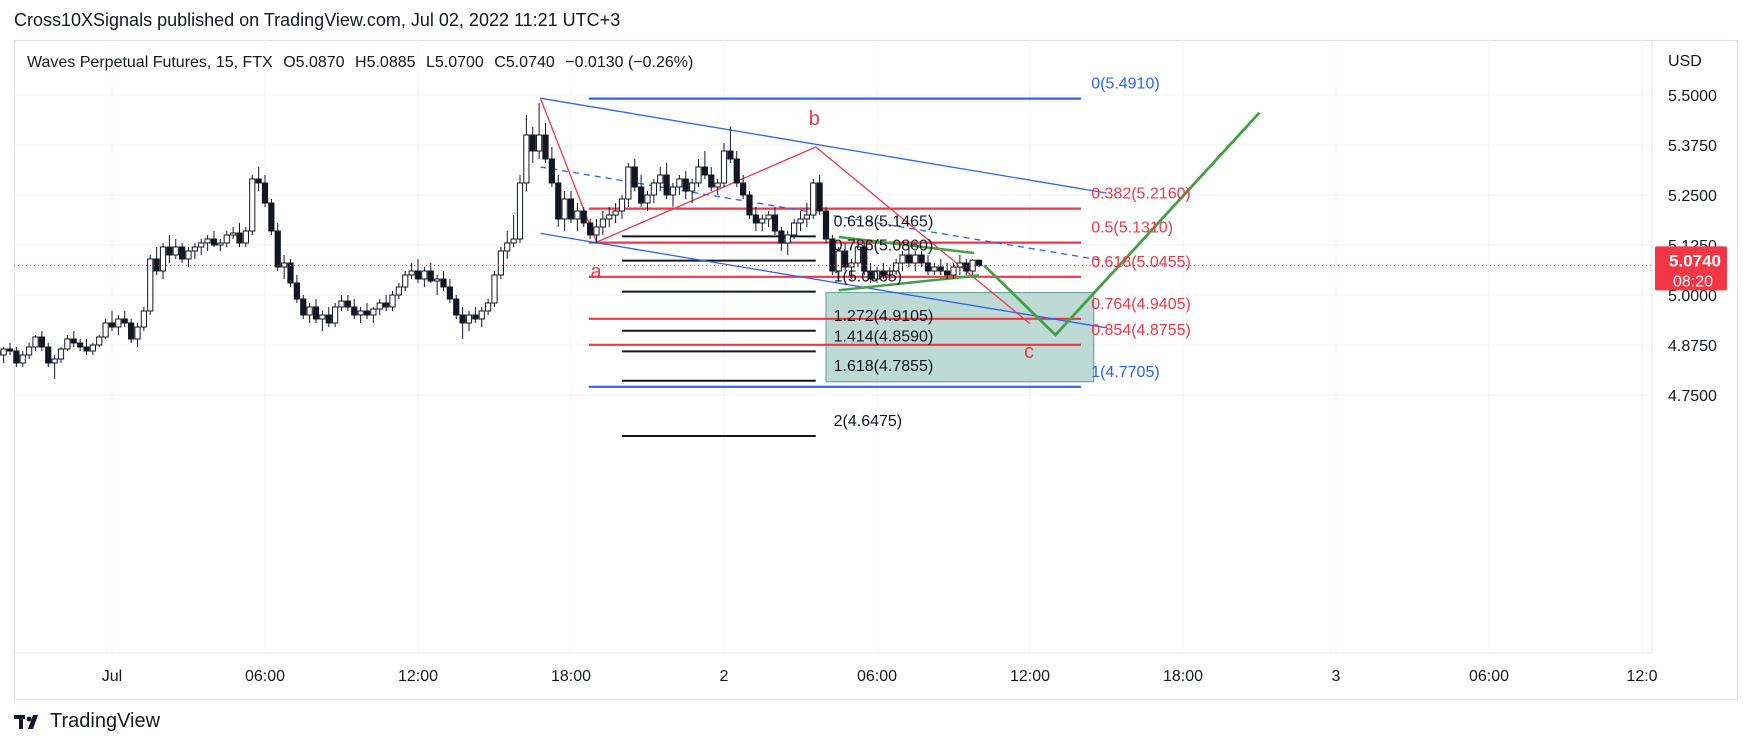 This screenshot has height=749, width=1752. Describe the element at coordinates (314, 62) in the screenshot. I see `legend-open: O5.0870` at that location.